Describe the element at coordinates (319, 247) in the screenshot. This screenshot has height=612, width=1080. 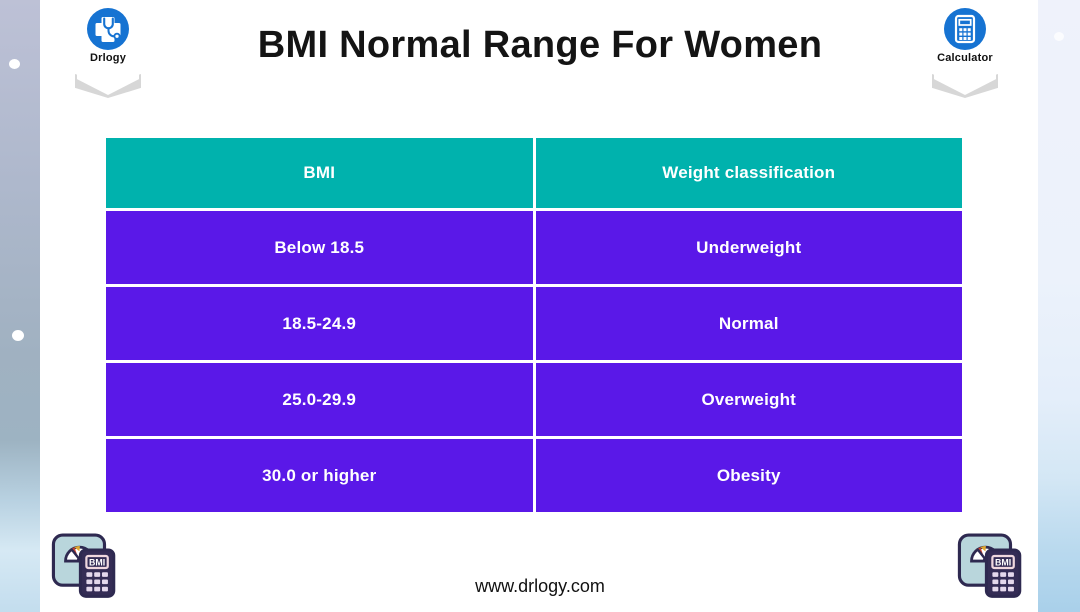
I see `cell-bmi-range: Below 18.5` at that location.